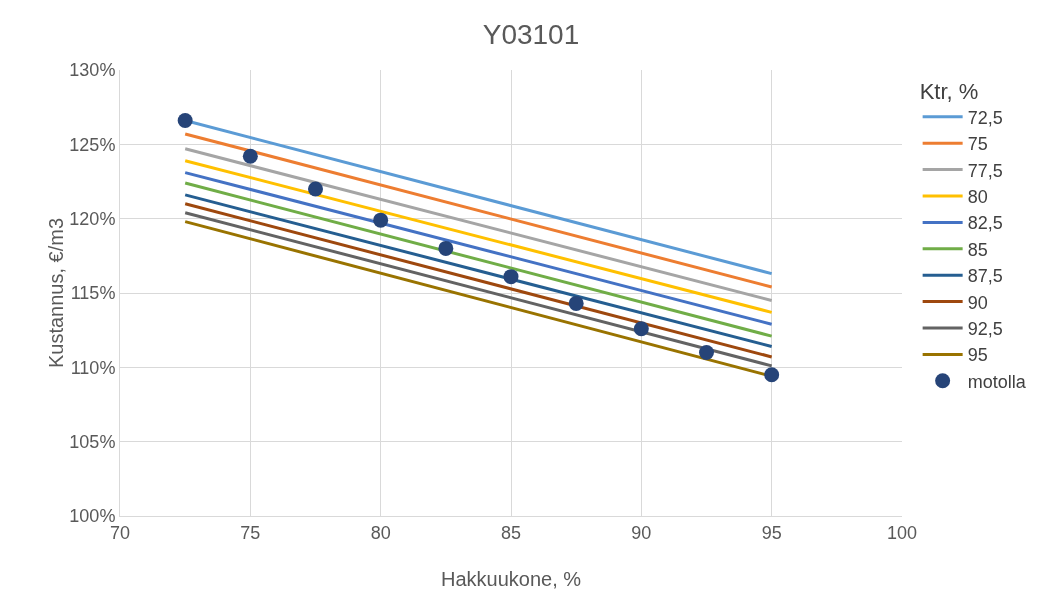 The height and width of the screenshot is (601, 1062). What do you see at coordinates (985, 223) in the screenshot?
I see `legend-label: 82,5` at bounding box center [985, 223].